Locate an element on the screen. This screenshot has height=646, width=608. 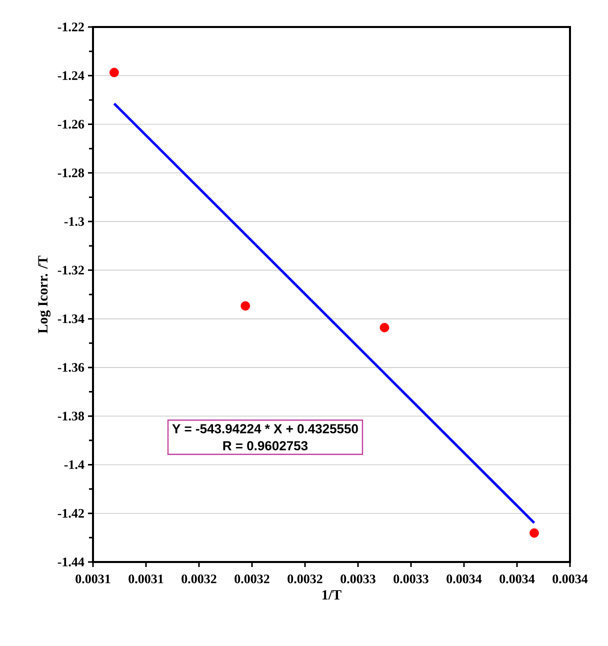
y-tick-label: -1.44 is located at coordinates (71, 562).